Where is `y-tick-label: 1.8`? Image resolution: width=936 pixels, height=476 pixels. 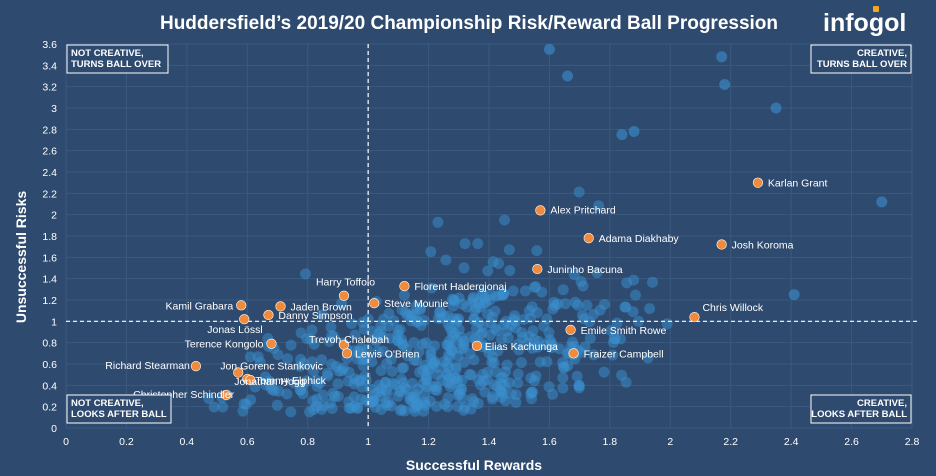
y-tick-label: 1.8 is located at coordinates (49, 237).